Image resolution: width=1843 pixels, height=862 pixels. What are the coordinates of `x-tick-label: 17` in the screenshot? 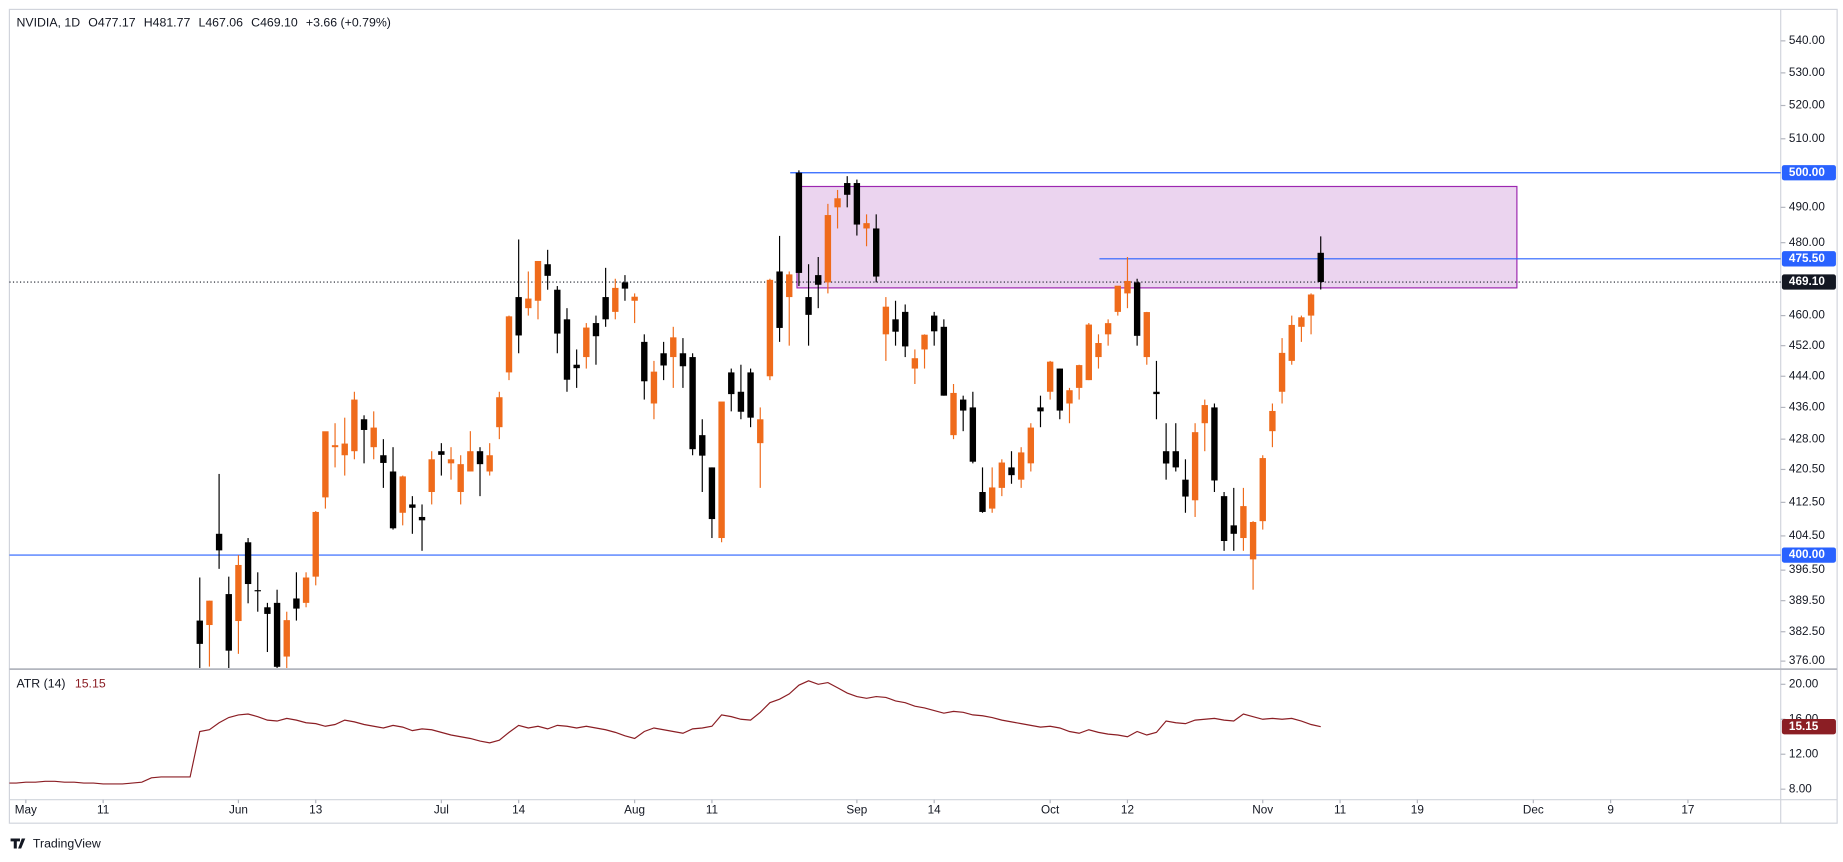 It's located at (1687, 809).